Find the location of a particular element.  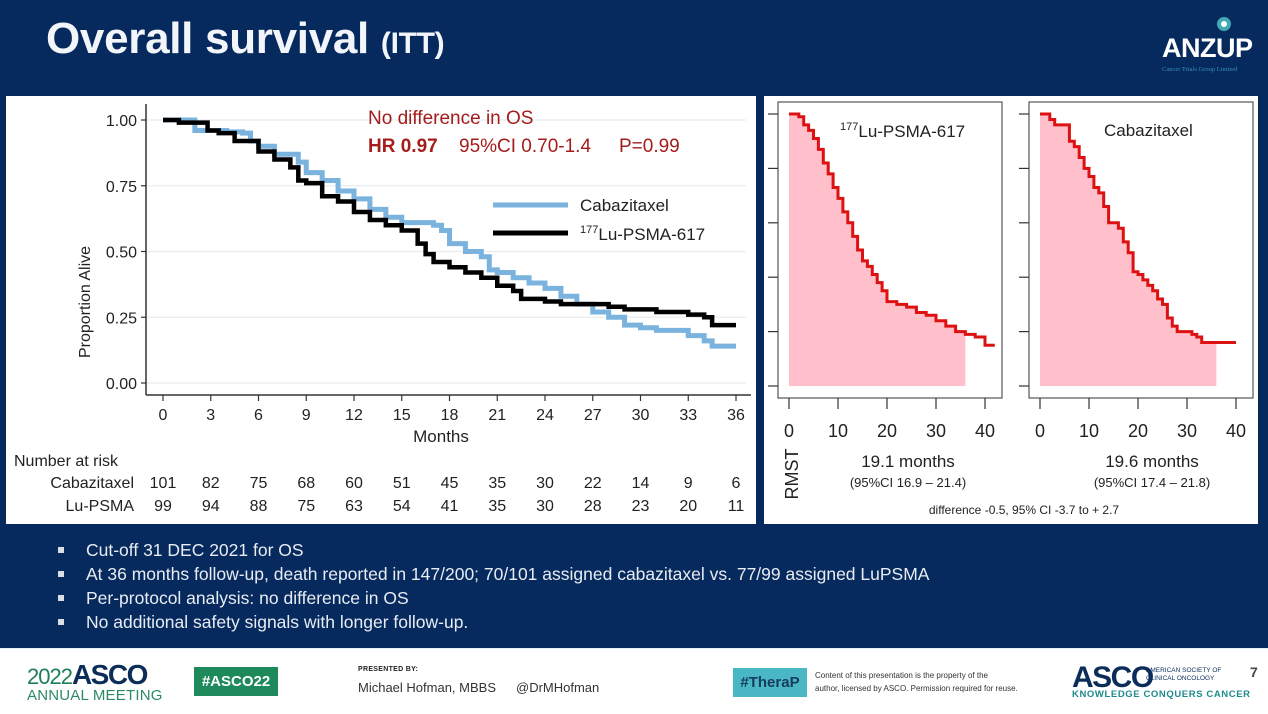

risk-value: 60 is located at coordinates (354, 483).